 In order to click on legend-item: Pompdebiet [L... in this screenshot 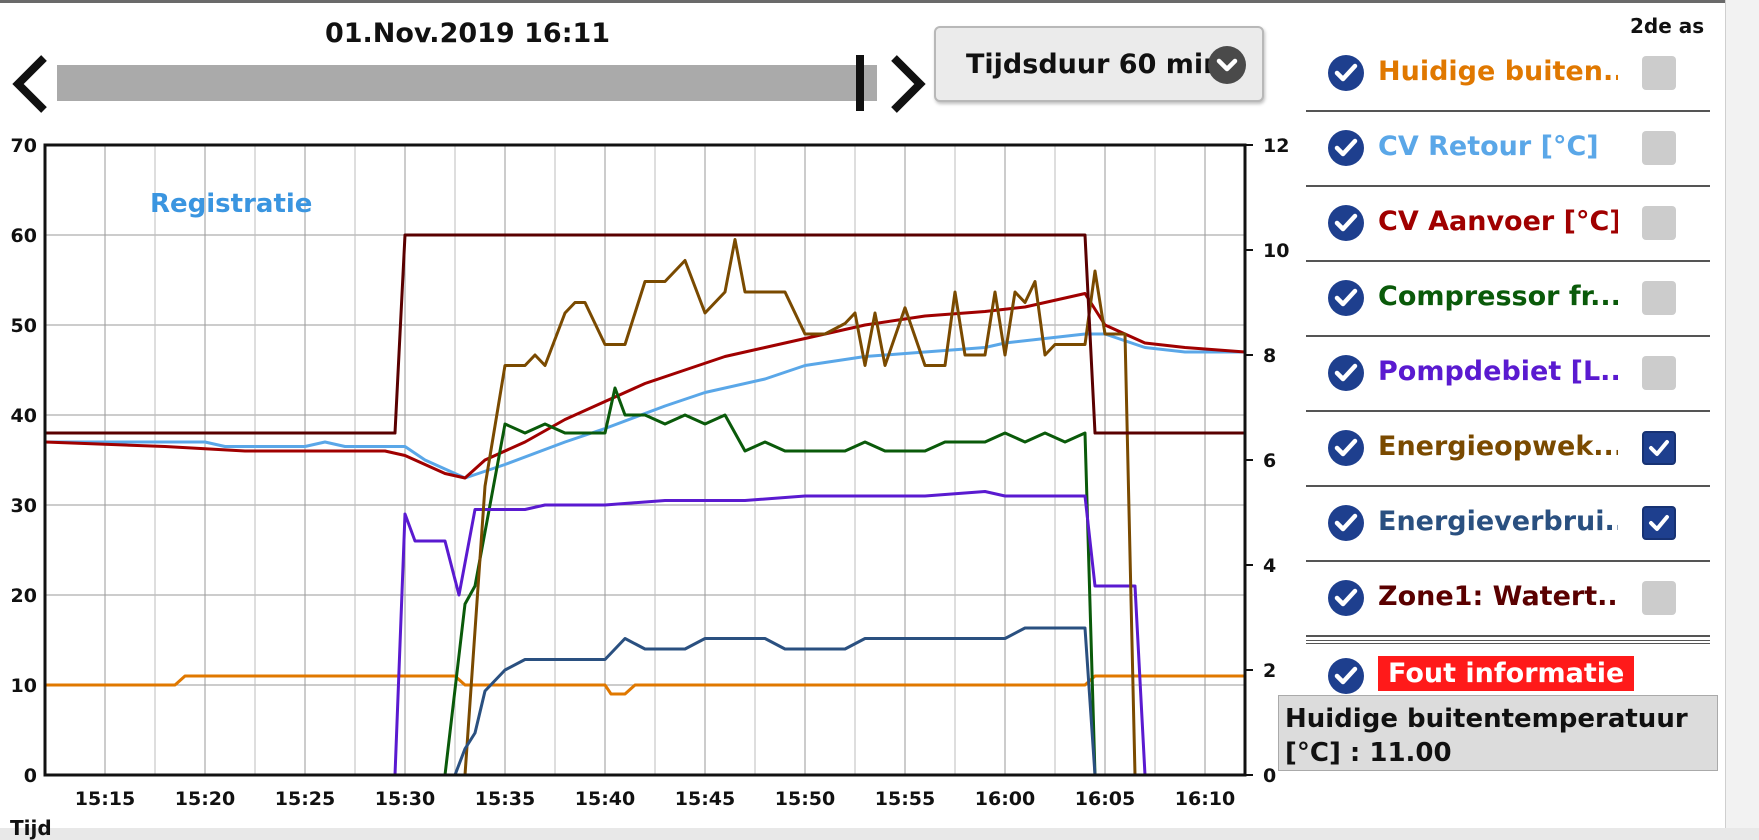, I will do `click(1508, 375)`.